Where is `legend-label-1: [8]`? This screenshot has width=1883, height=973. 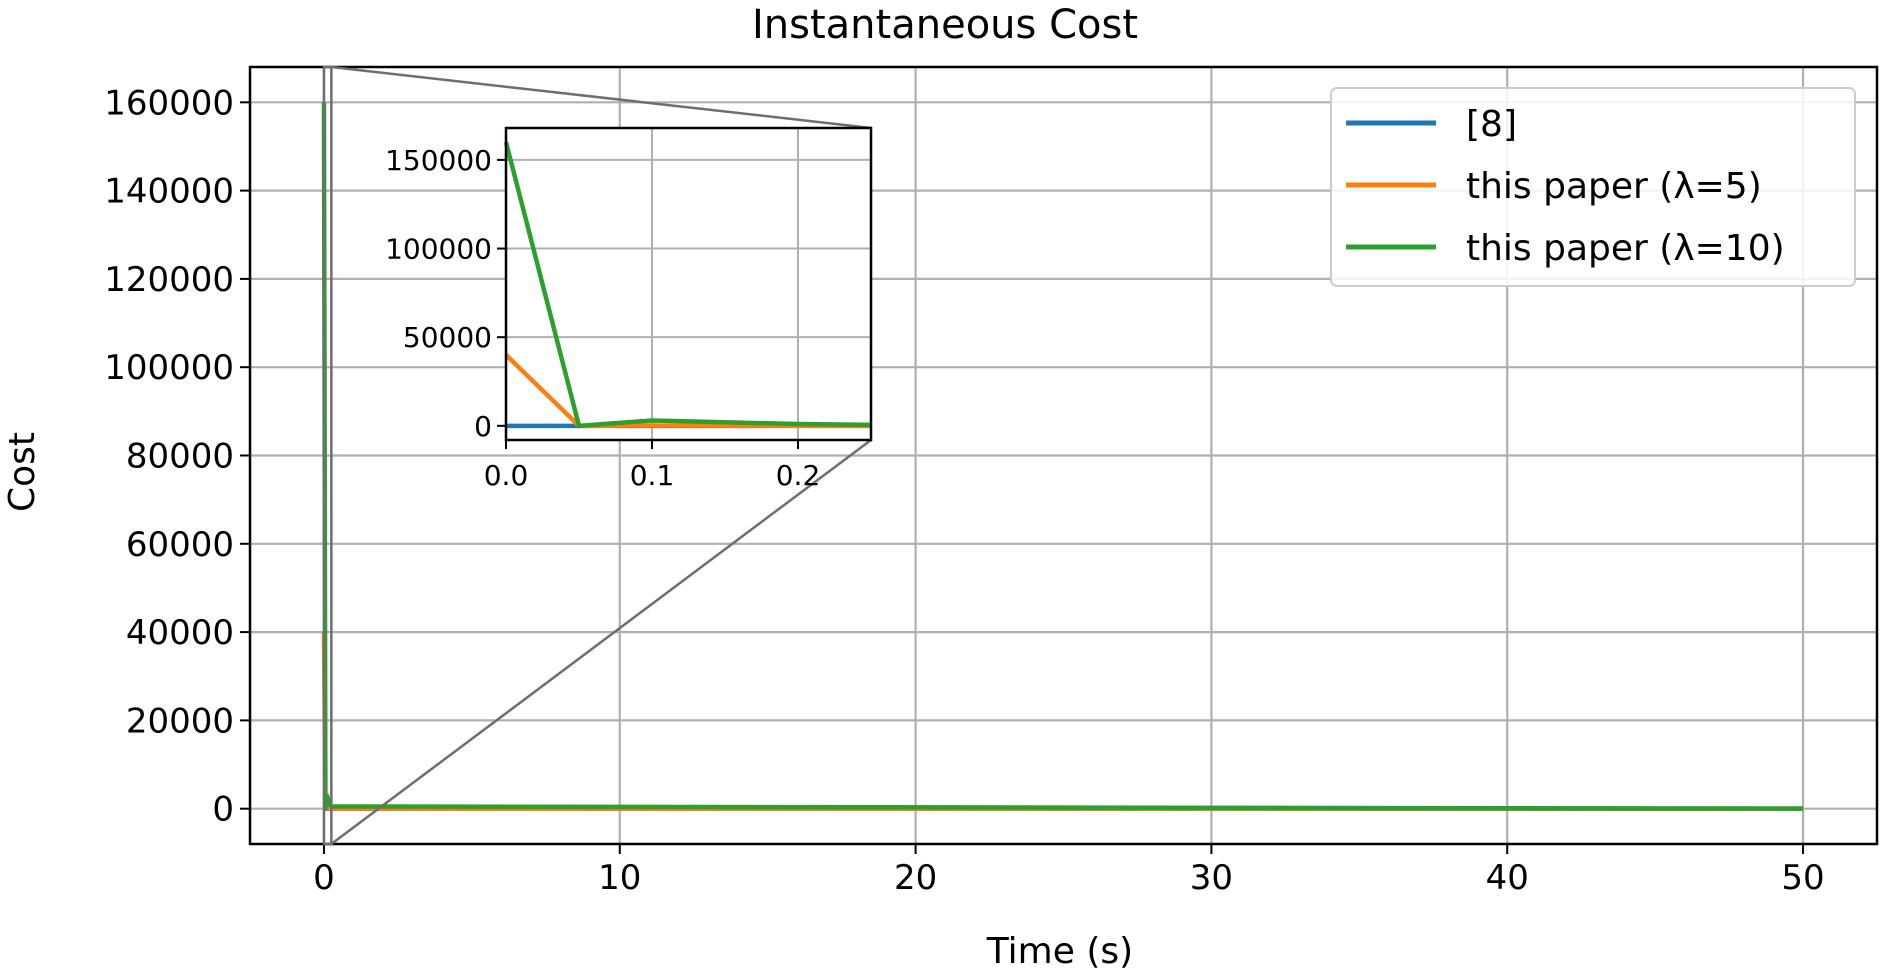 legend-label-1: [8] is located at coordinates (1491, 124).